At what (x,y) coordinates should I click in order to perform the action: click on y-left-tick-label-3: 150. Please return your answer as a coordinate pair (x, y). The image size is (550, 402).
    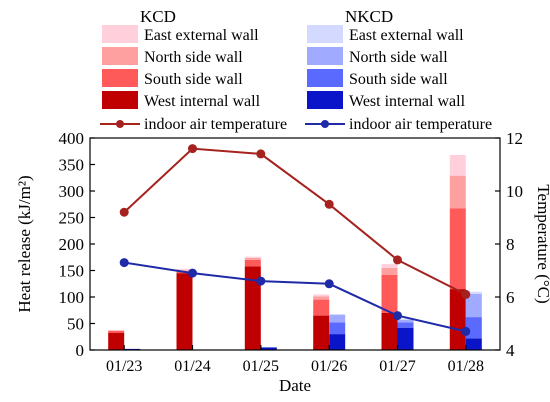
    Looking at the image, I should click on (72, 271).